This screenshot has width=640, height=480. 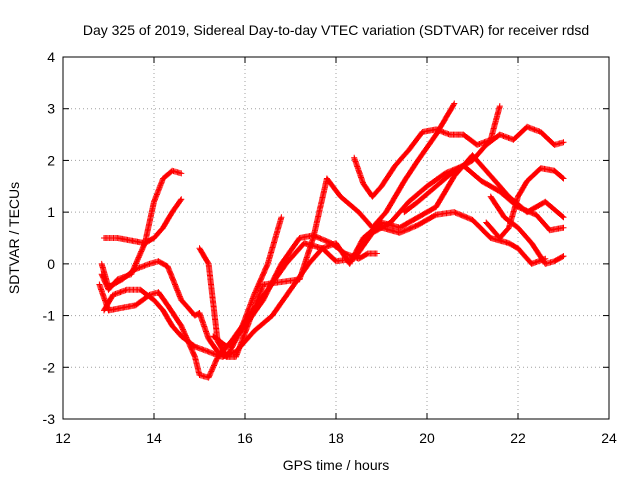 I want to click on x-tick-label: 18, so click(x=336, y=438).